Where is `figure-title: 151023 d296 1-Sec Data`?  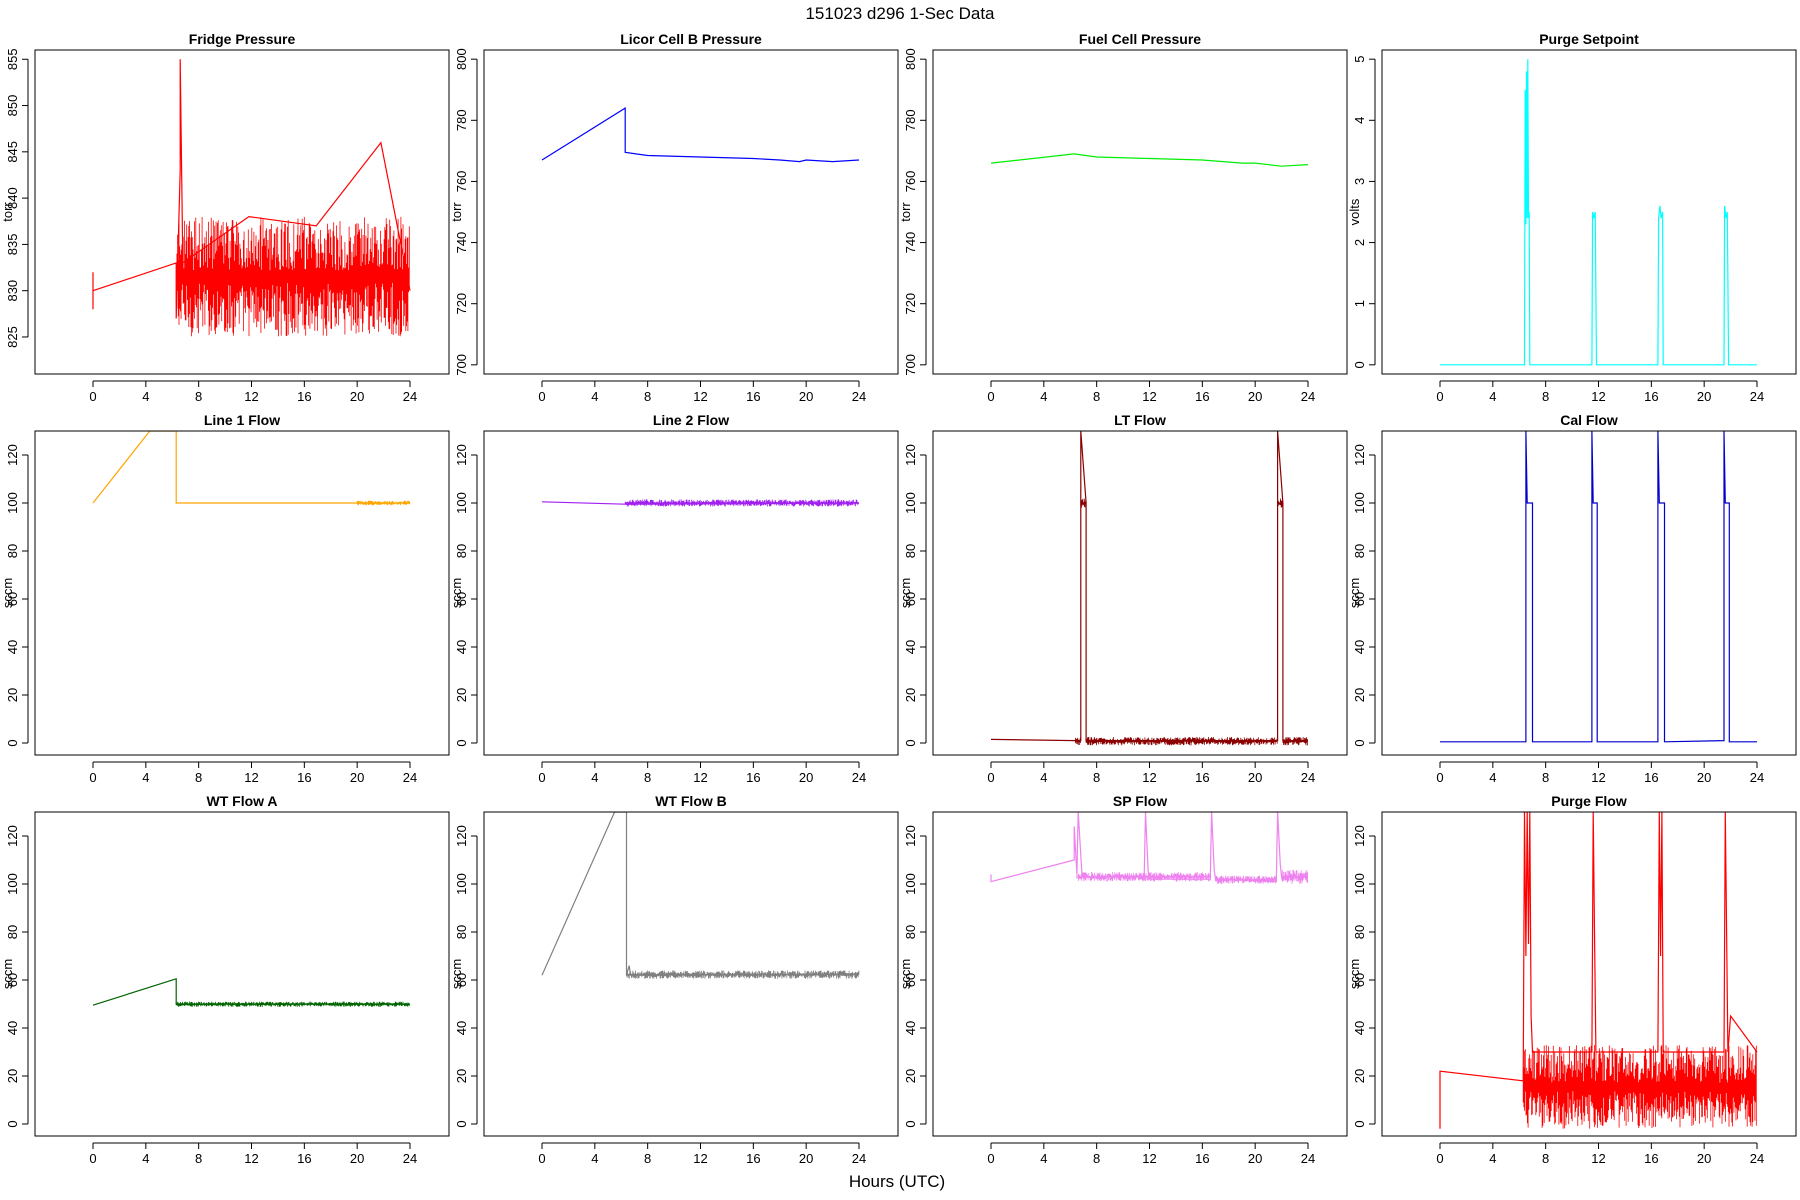 figure-title: 151023 d296 1-Sec Data is located at coordinates (900, 13).